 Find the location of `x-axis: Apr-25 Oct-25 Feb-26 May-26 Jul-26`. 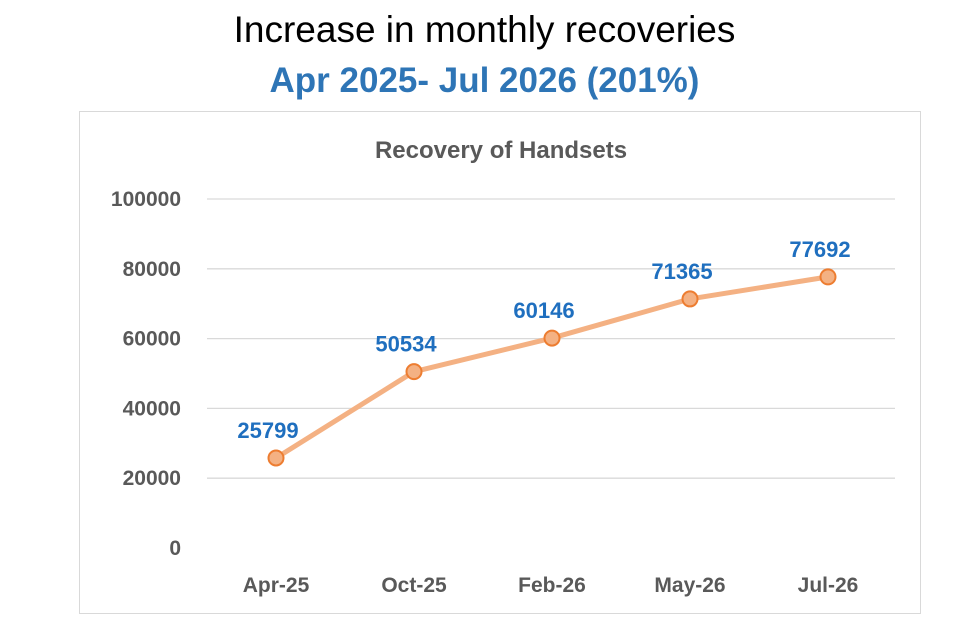

x-axis: Apr-25 Oct-25 Feb-26 May-26 Jul-26 is located at coordinates (551, 585).